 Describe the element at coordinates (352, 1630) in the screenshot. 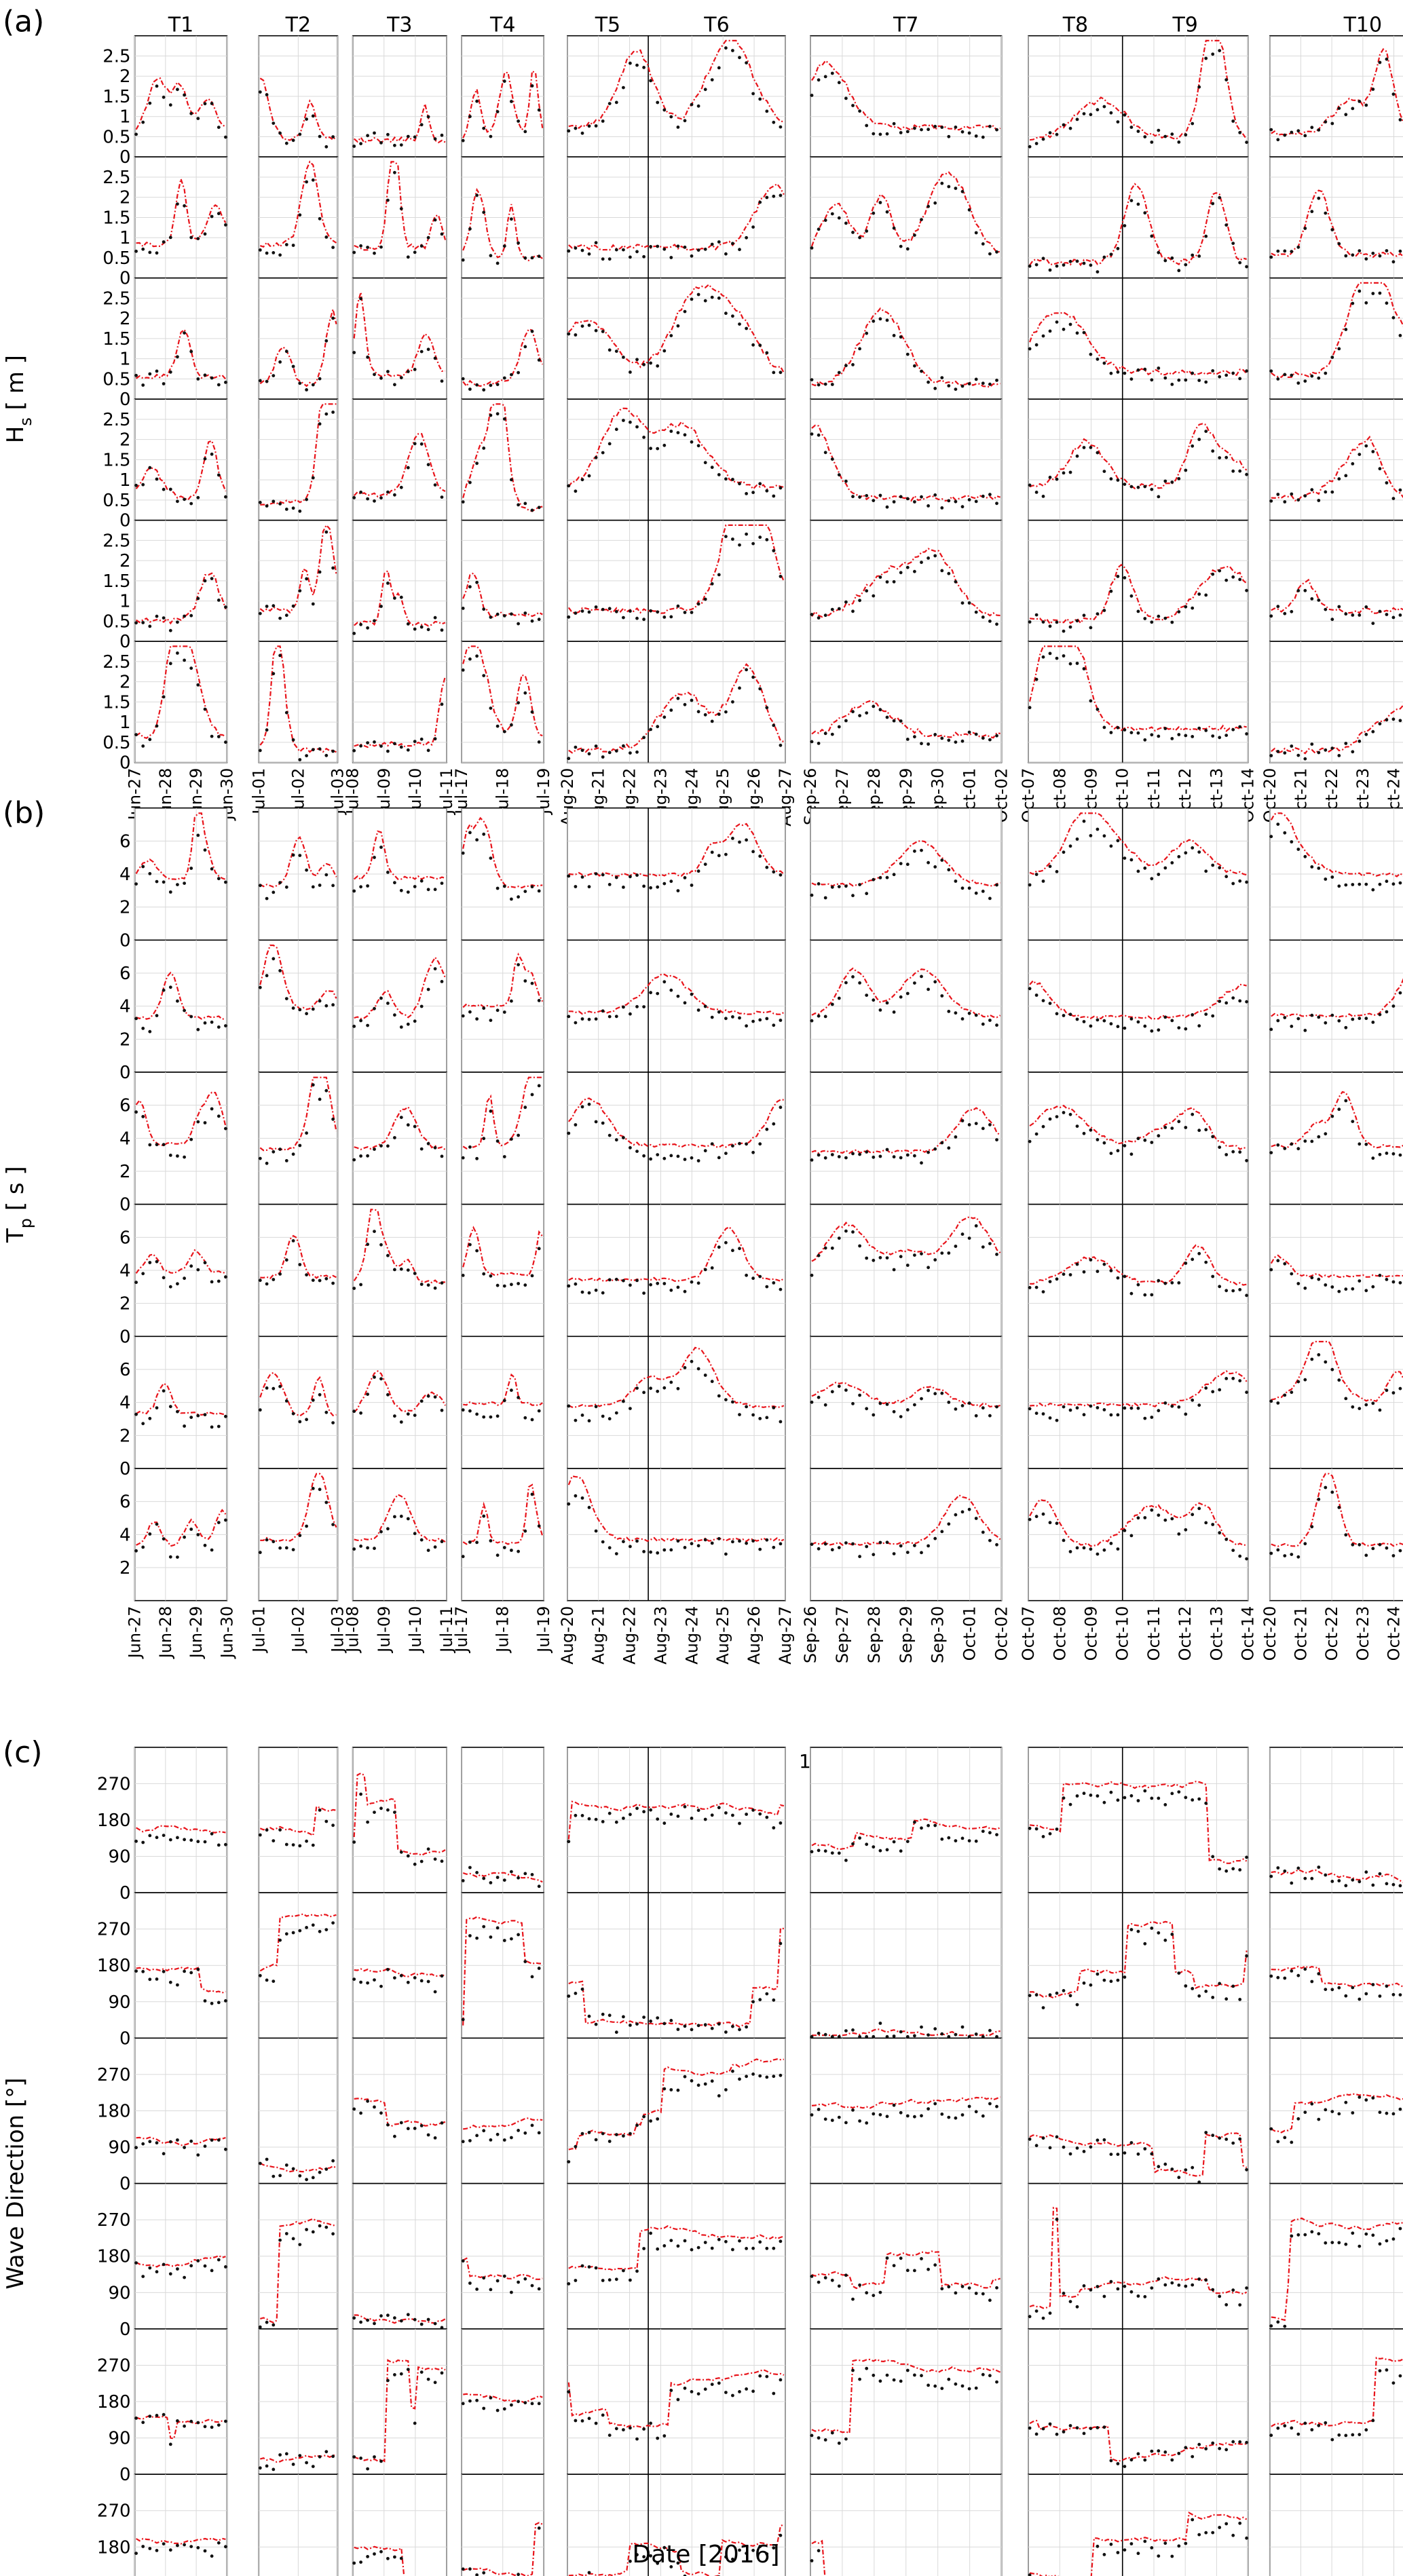

I see `x-tick-label: Jul-08` at that location.